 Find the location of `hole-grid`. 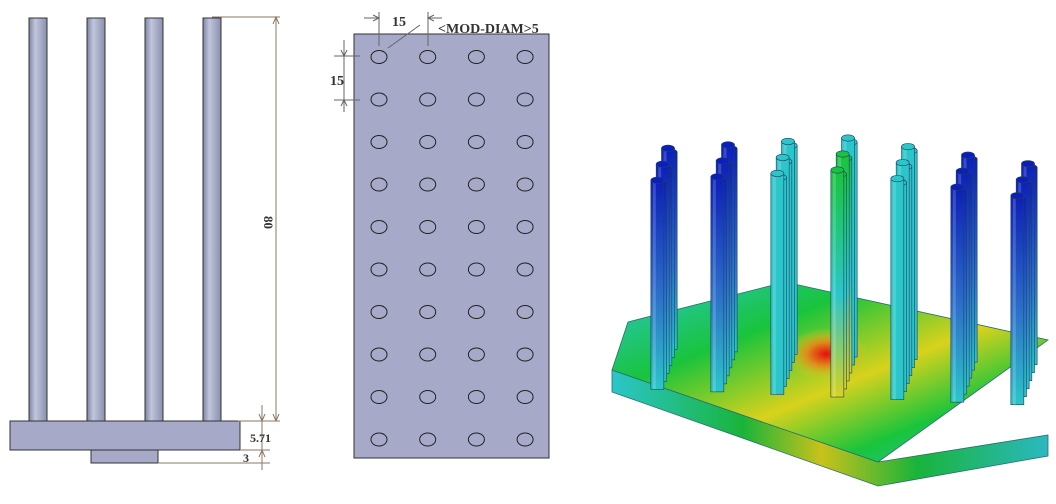

hole-grid is located at coordinates (452, 248).